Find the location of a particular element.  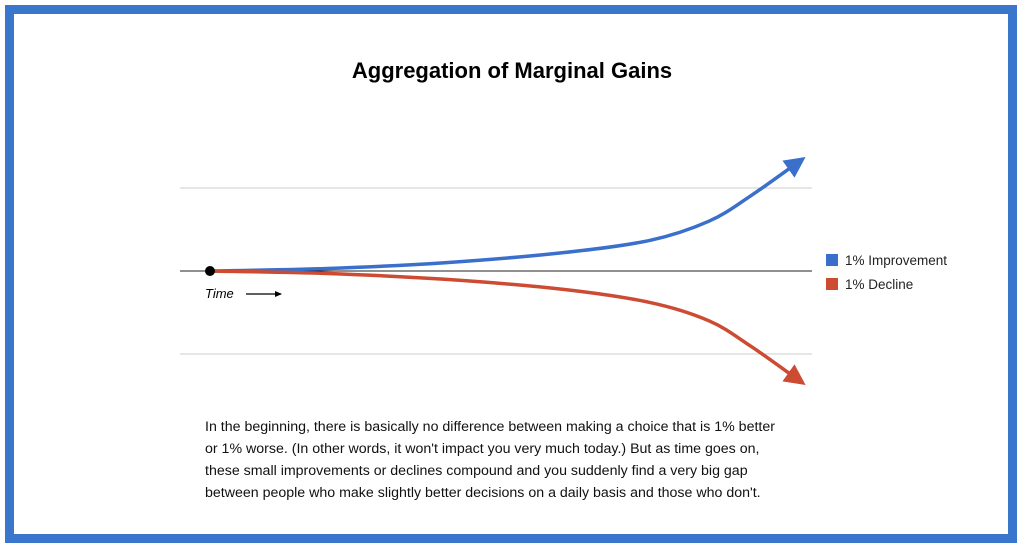

chart-title: Aggregation of Marginal Gains is located at coordinates (512, 70).